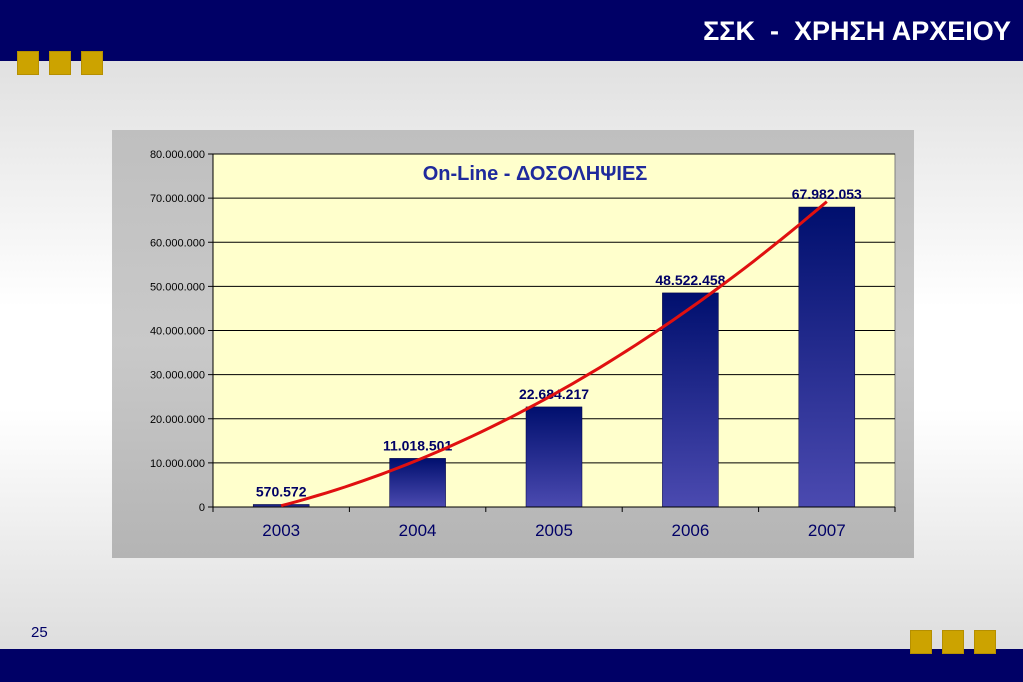 The height and width of the screenshot is (682, 1023). Describe the element at coordinates (511, 30) in the screenshot. I see `top-bar` at that location.